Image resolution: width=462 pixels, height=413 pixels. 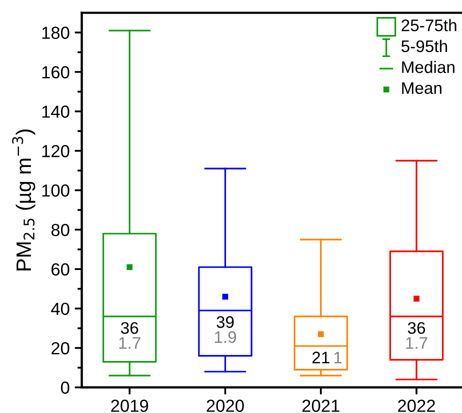 What do you see at coordinates (60, 230) in the screenshot?
I see `y-tick-label: 80` at bounding box center [60, 230].